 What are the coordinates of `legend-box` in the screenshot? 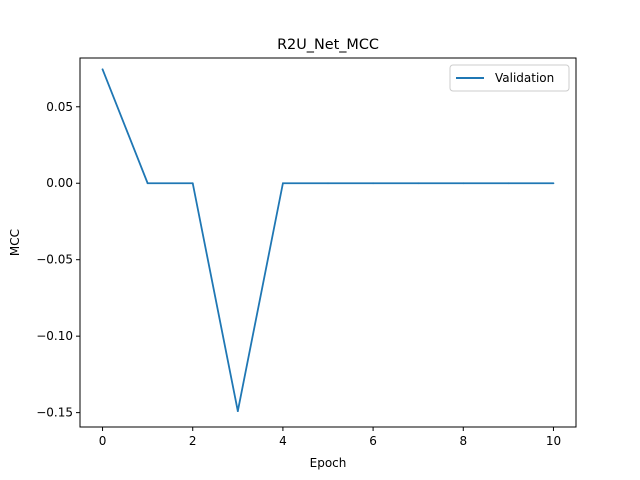 It's located at (509, 78).